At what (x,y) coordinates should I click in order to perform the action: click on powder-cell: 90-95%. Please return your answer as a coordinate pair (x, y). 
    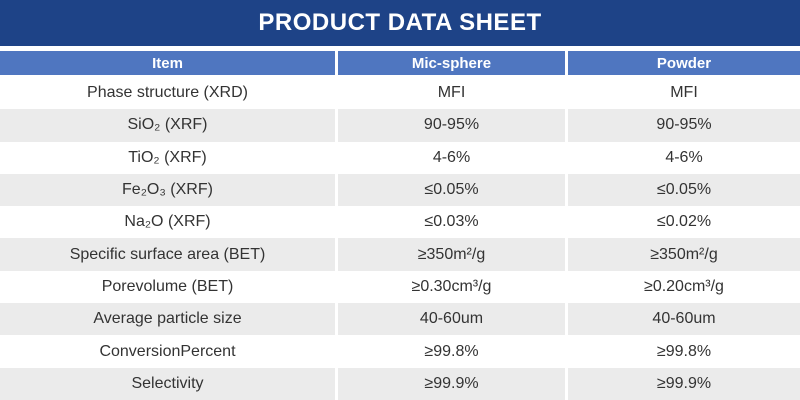
    Looking at the image, I should click on (684, 125).